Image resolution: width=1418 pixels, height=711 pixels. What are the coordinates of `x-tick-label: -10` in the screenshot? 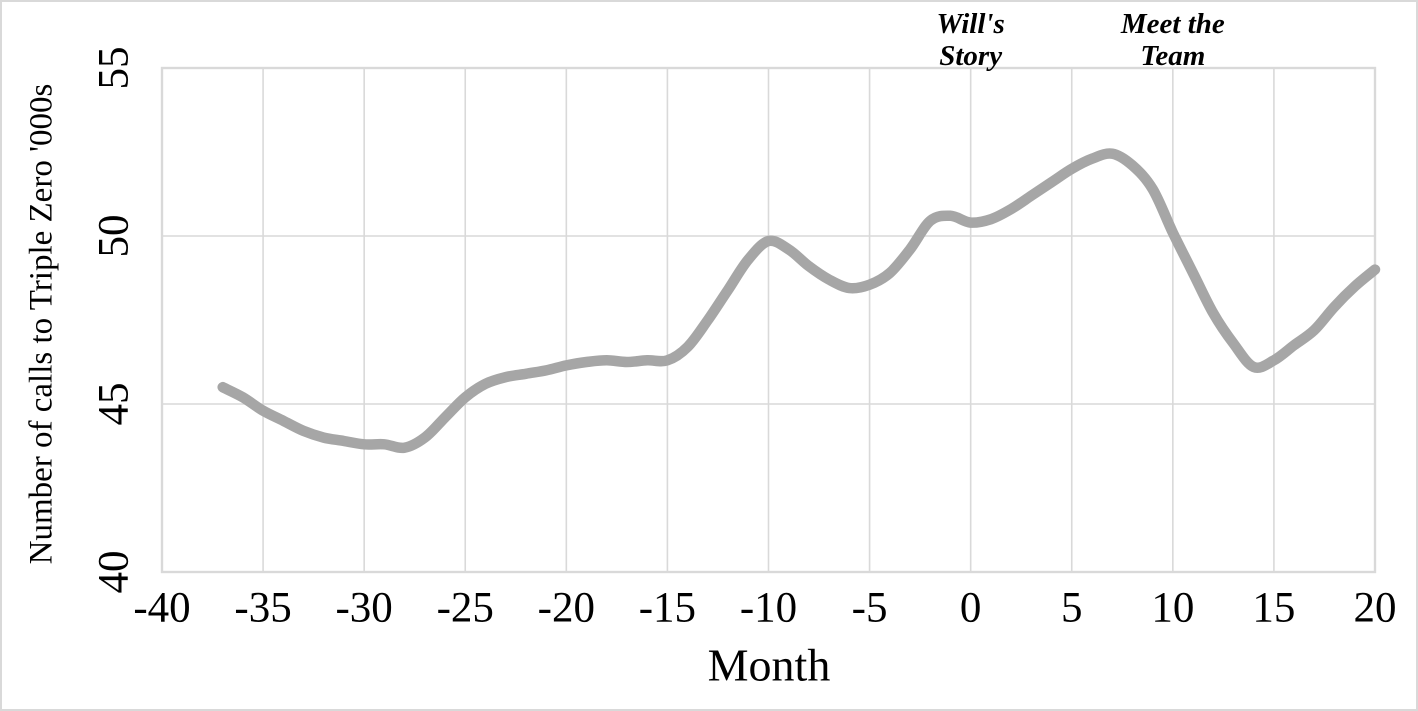 It's located at (768, 608).